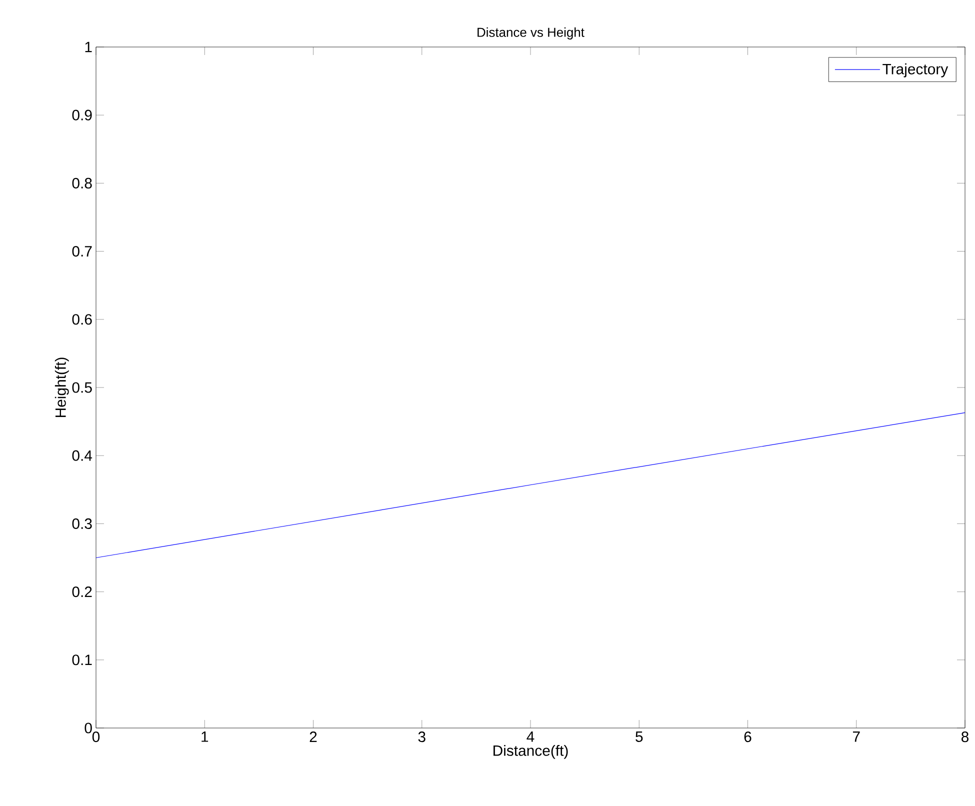  What do you see at coordinates (531, 751) in the screenshot?
I see `x-axis-title: Distance(ft)` at bounding box center [531, 751].